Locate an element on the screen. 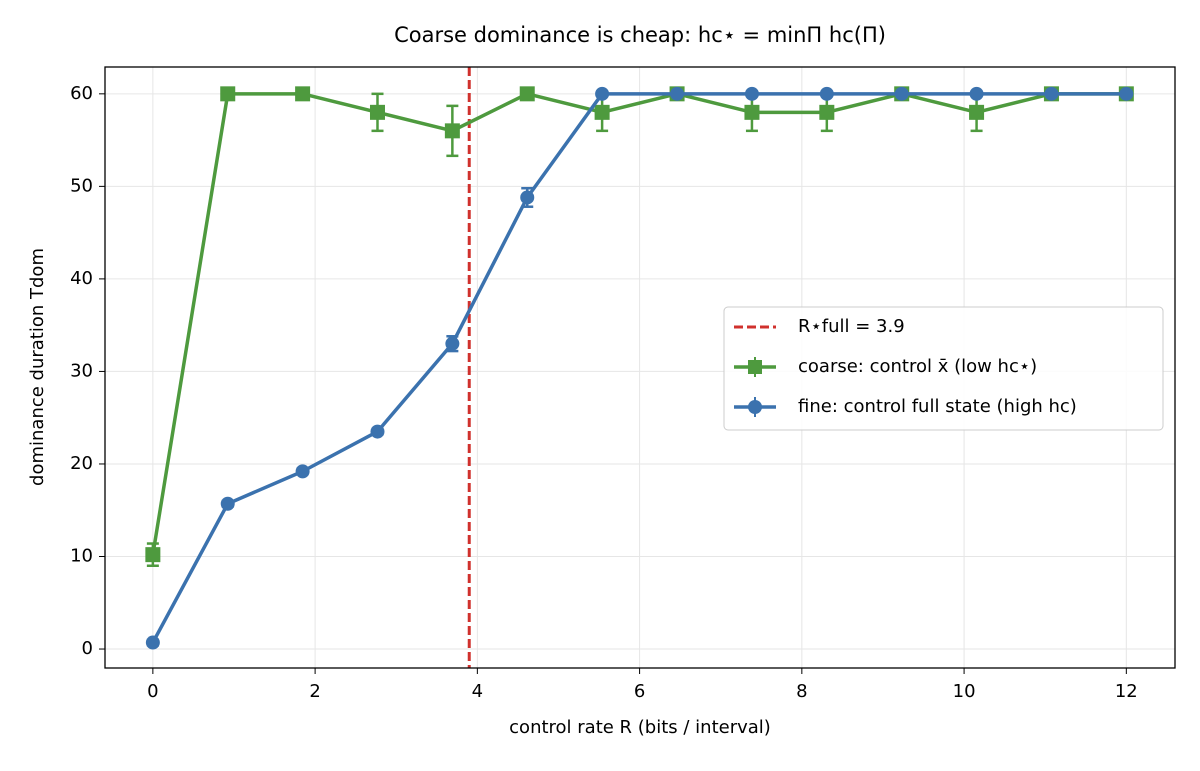 The width and height of the screenshot is (1200, 771). x-tick-label: 10 is located at coordinates (964, 691).